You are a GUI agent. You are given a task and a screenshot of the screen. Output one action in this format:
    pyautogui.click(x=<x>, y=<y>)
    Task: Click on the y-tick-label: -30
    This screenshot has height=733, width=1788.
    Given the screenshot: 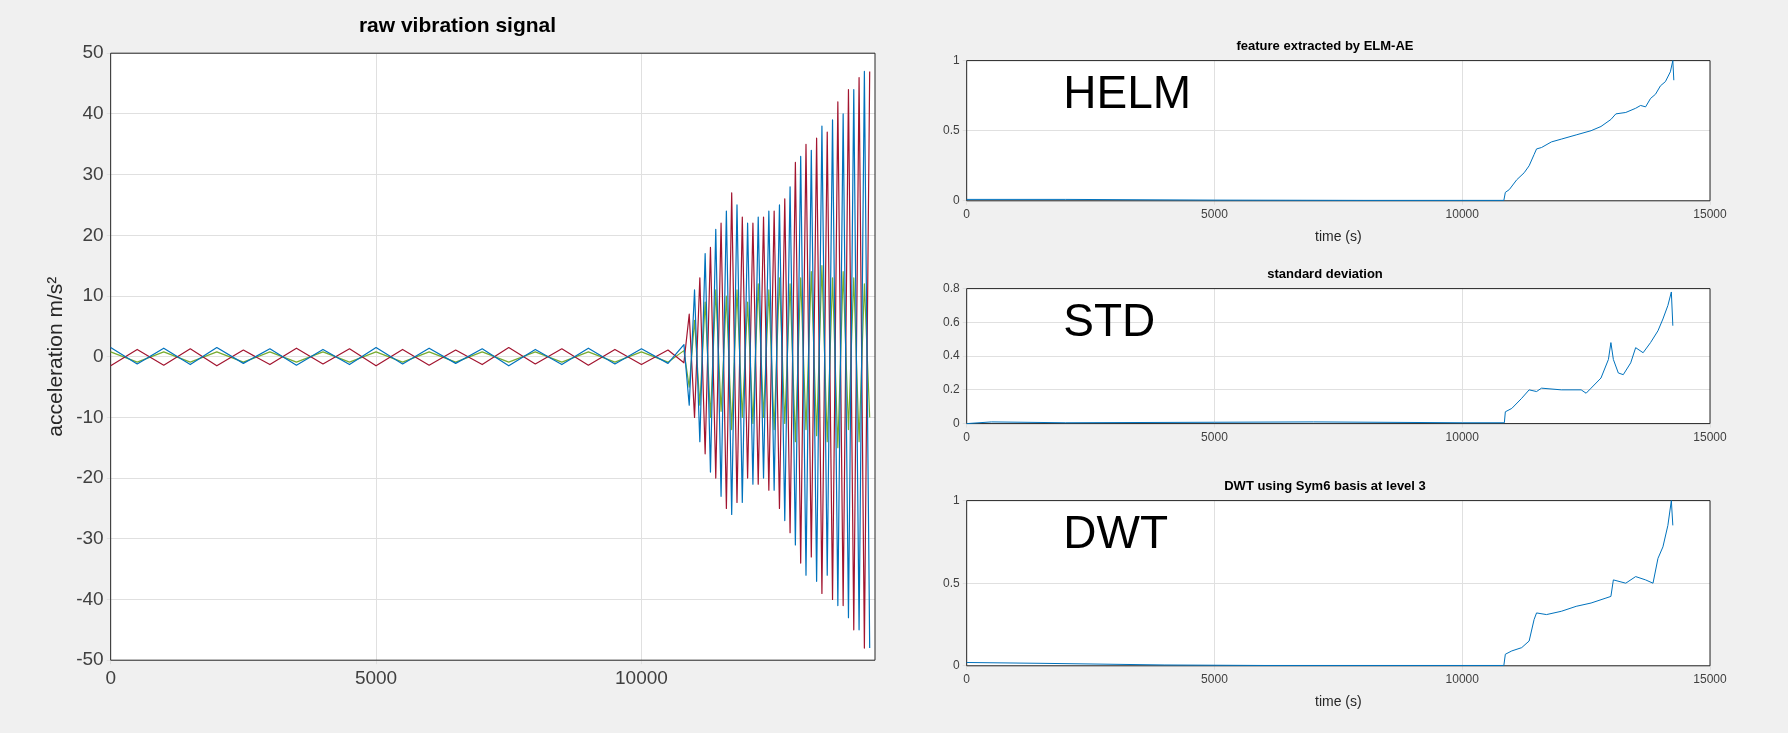 What is the action you would take?
    pyautogui.click(x=90, y=538)
    